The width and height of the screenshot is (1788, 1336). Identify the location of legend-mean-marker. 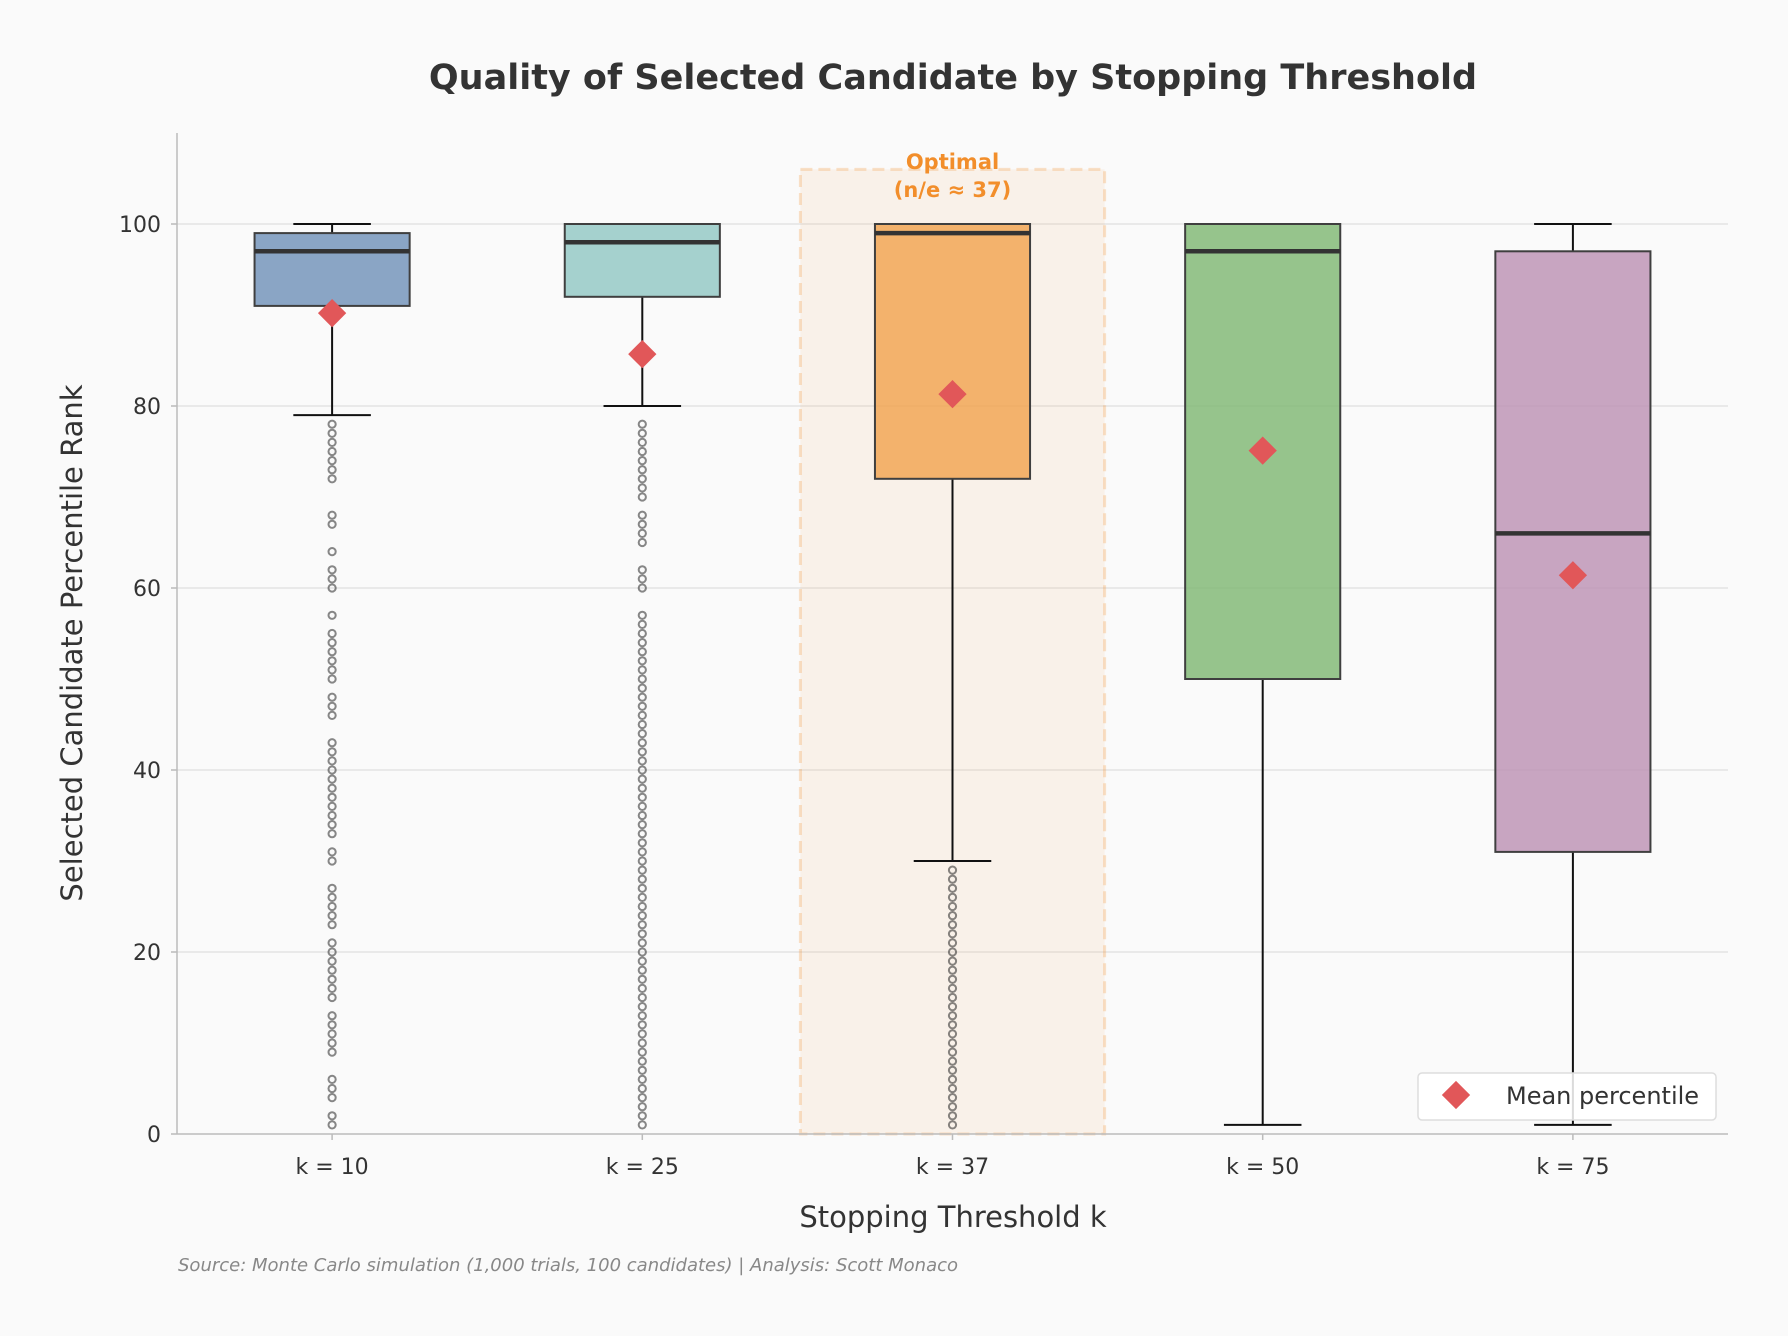
(1456, 1095).